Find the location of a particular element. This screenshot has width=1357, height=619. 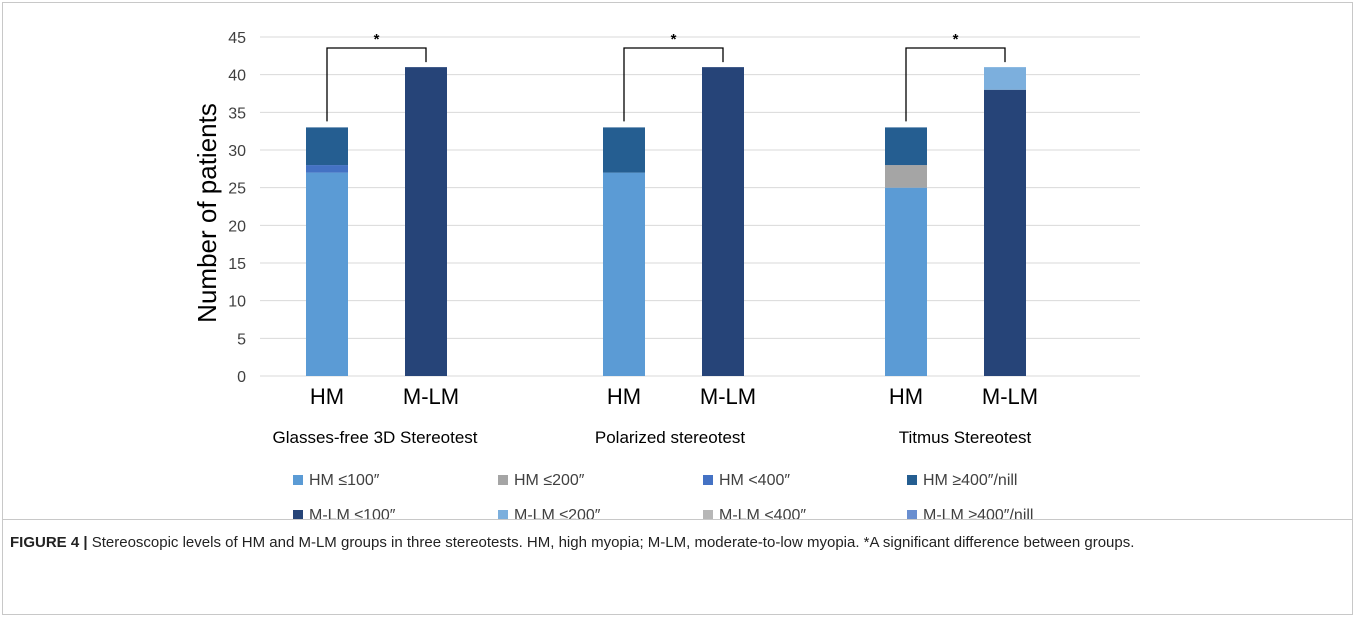

legend-label: M-LM ≥400″/nill is located at coordinates (978, 513).